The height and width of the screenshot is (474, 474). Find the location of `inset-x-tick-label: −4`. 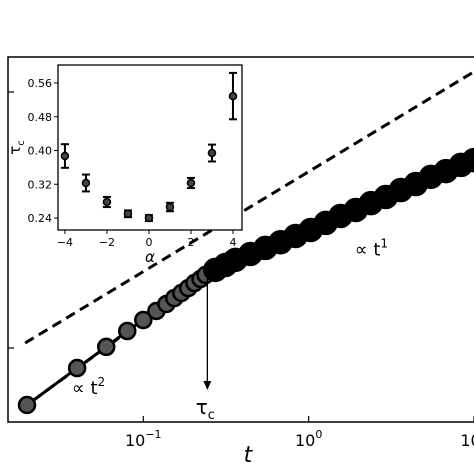

inset-x-tick-label: −4 is located at coordinates (65, 242).